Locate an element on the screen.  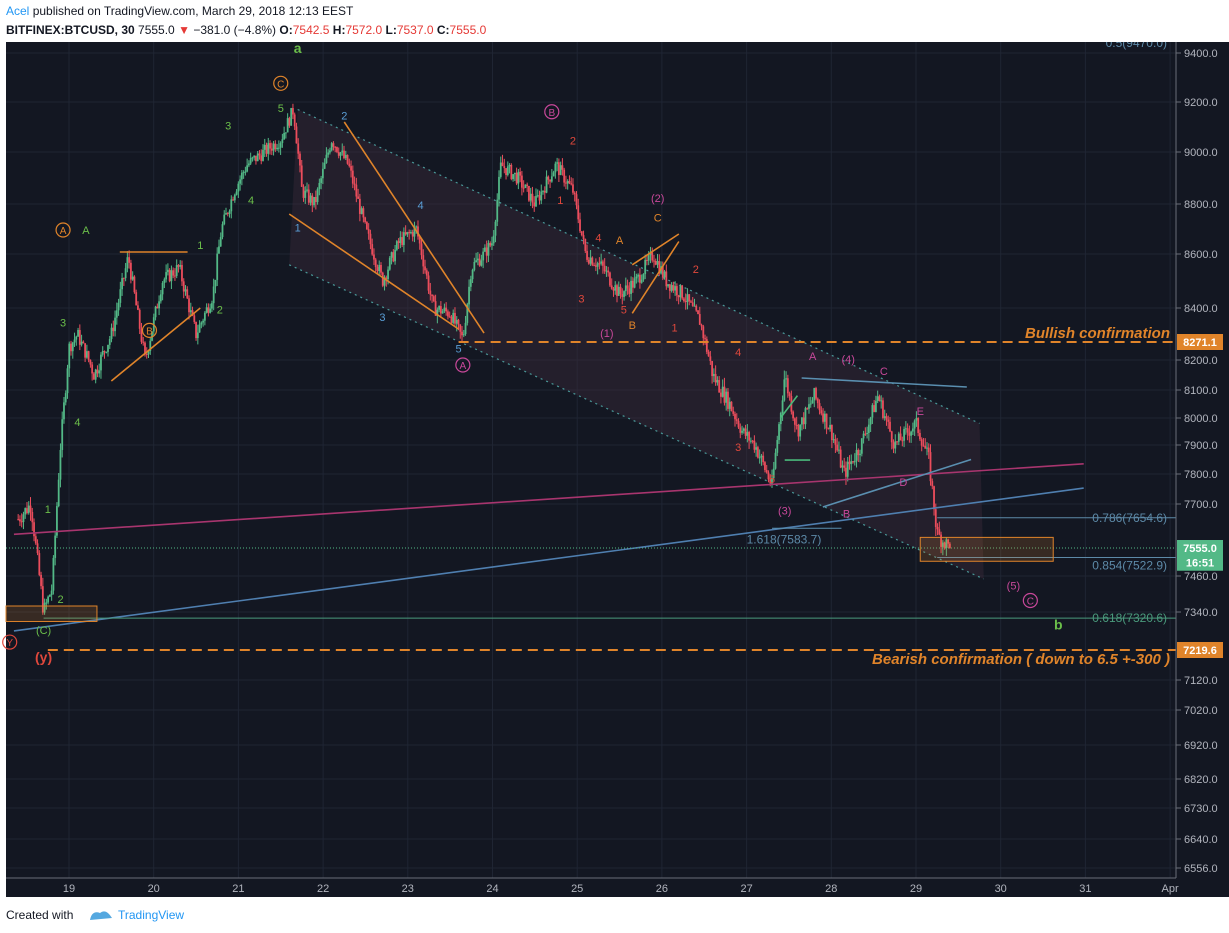
price-axis is located at coordinates (1202, 469).